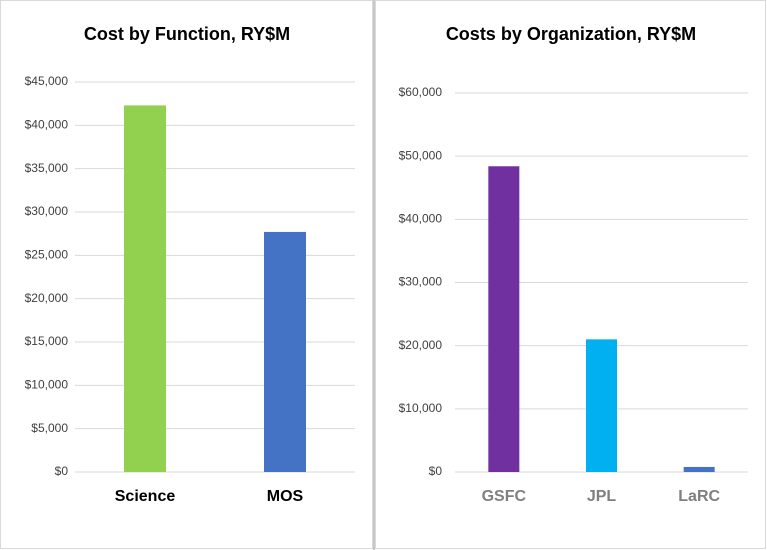 This screenshot has width=767, height=550. I want to click on x-tick-label: Science, so click(145, 496).